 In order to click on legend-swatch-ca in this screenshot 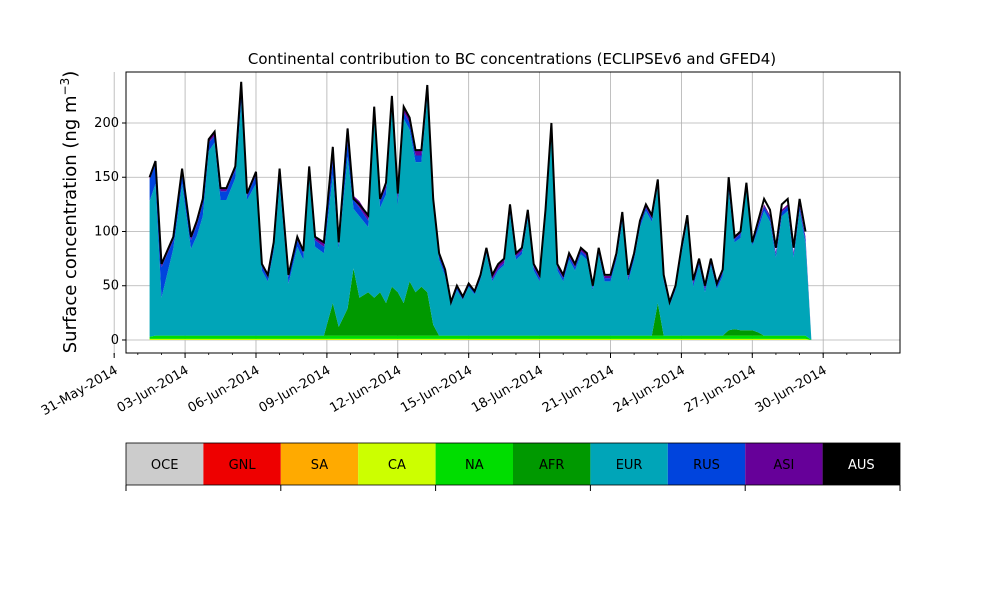, I will do `click(397, 464)`.